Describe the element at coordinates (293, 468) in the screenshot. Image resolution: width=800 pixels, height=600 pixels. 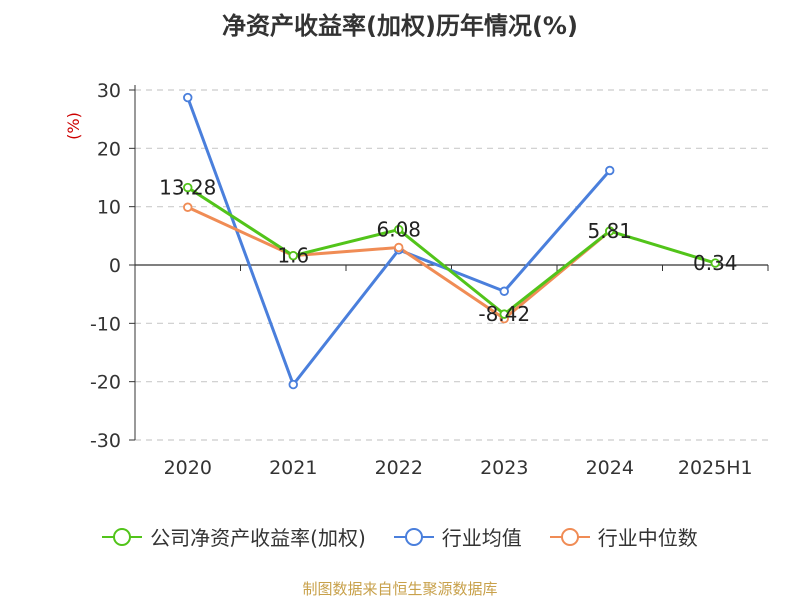
I see `x-tick-label: 2021` at that location.